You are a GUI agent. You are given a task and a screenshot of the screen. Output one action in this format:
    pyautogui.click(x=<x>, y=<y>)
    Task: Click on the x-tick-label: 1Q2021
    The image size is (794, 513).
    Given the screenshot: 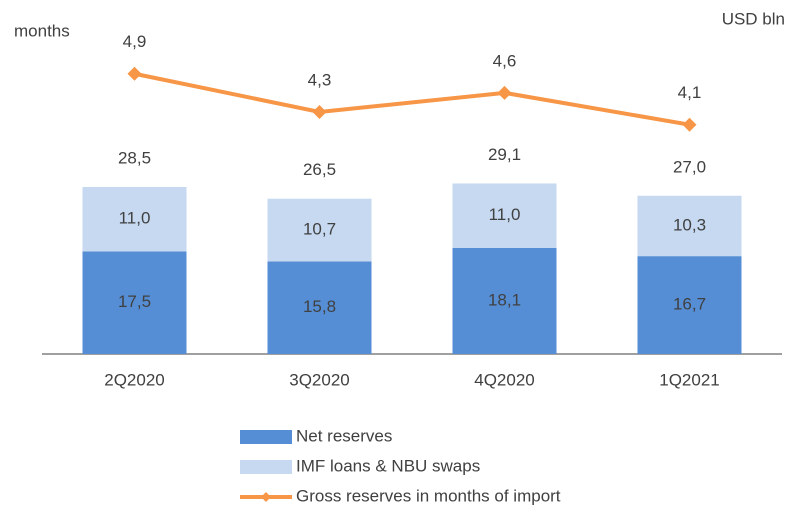 What is the action you would take?
    pyautogui.click(x=689, y=379)
    